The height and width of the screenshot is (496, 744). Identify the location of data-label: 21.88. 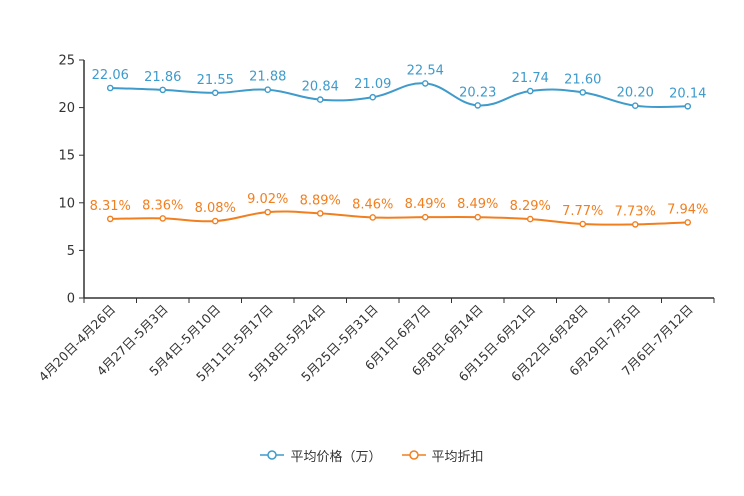
(267, 77).